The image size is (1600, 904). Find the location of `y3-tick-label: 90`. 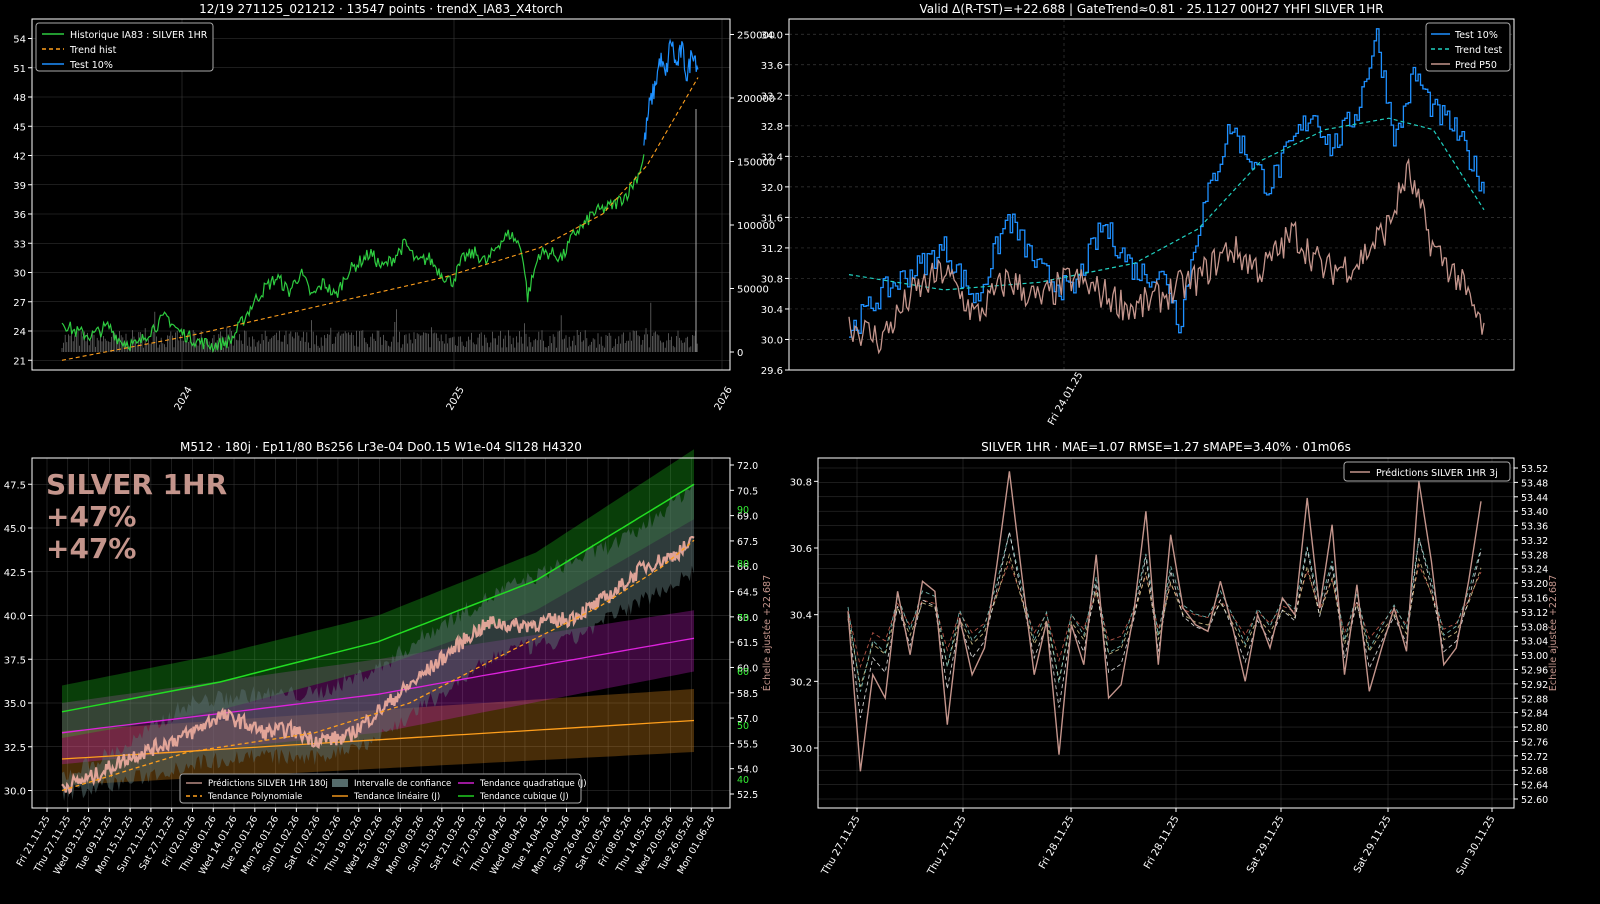

y3-tick-label: 90 is located at coordinates (743, 510).